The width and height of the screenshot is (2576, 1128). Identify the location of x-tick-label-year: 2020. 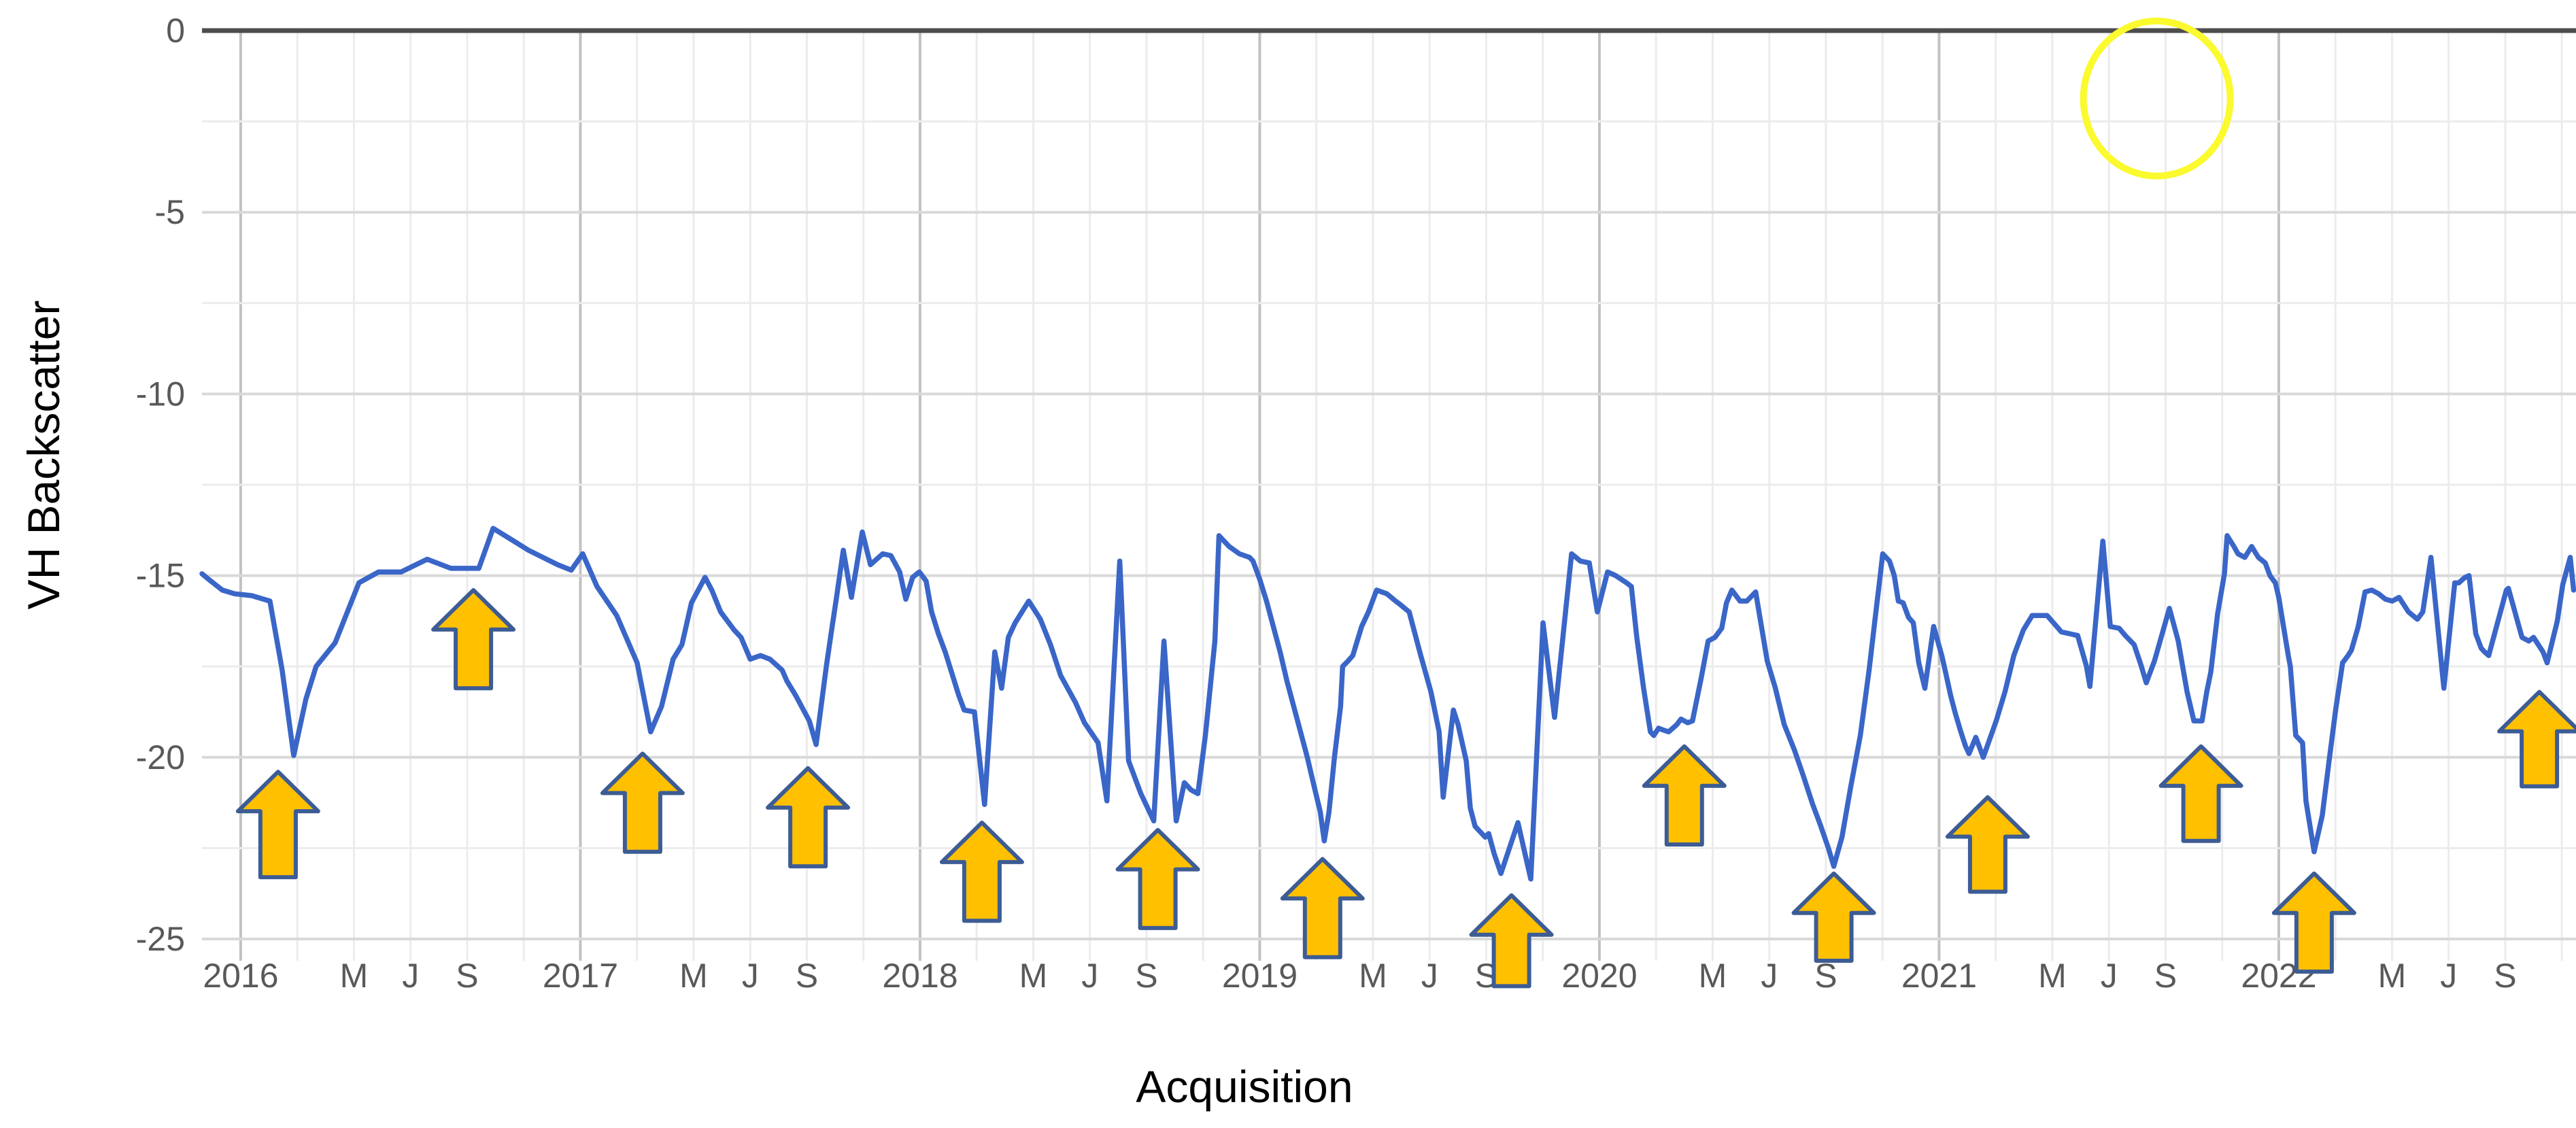
(1599, 976).